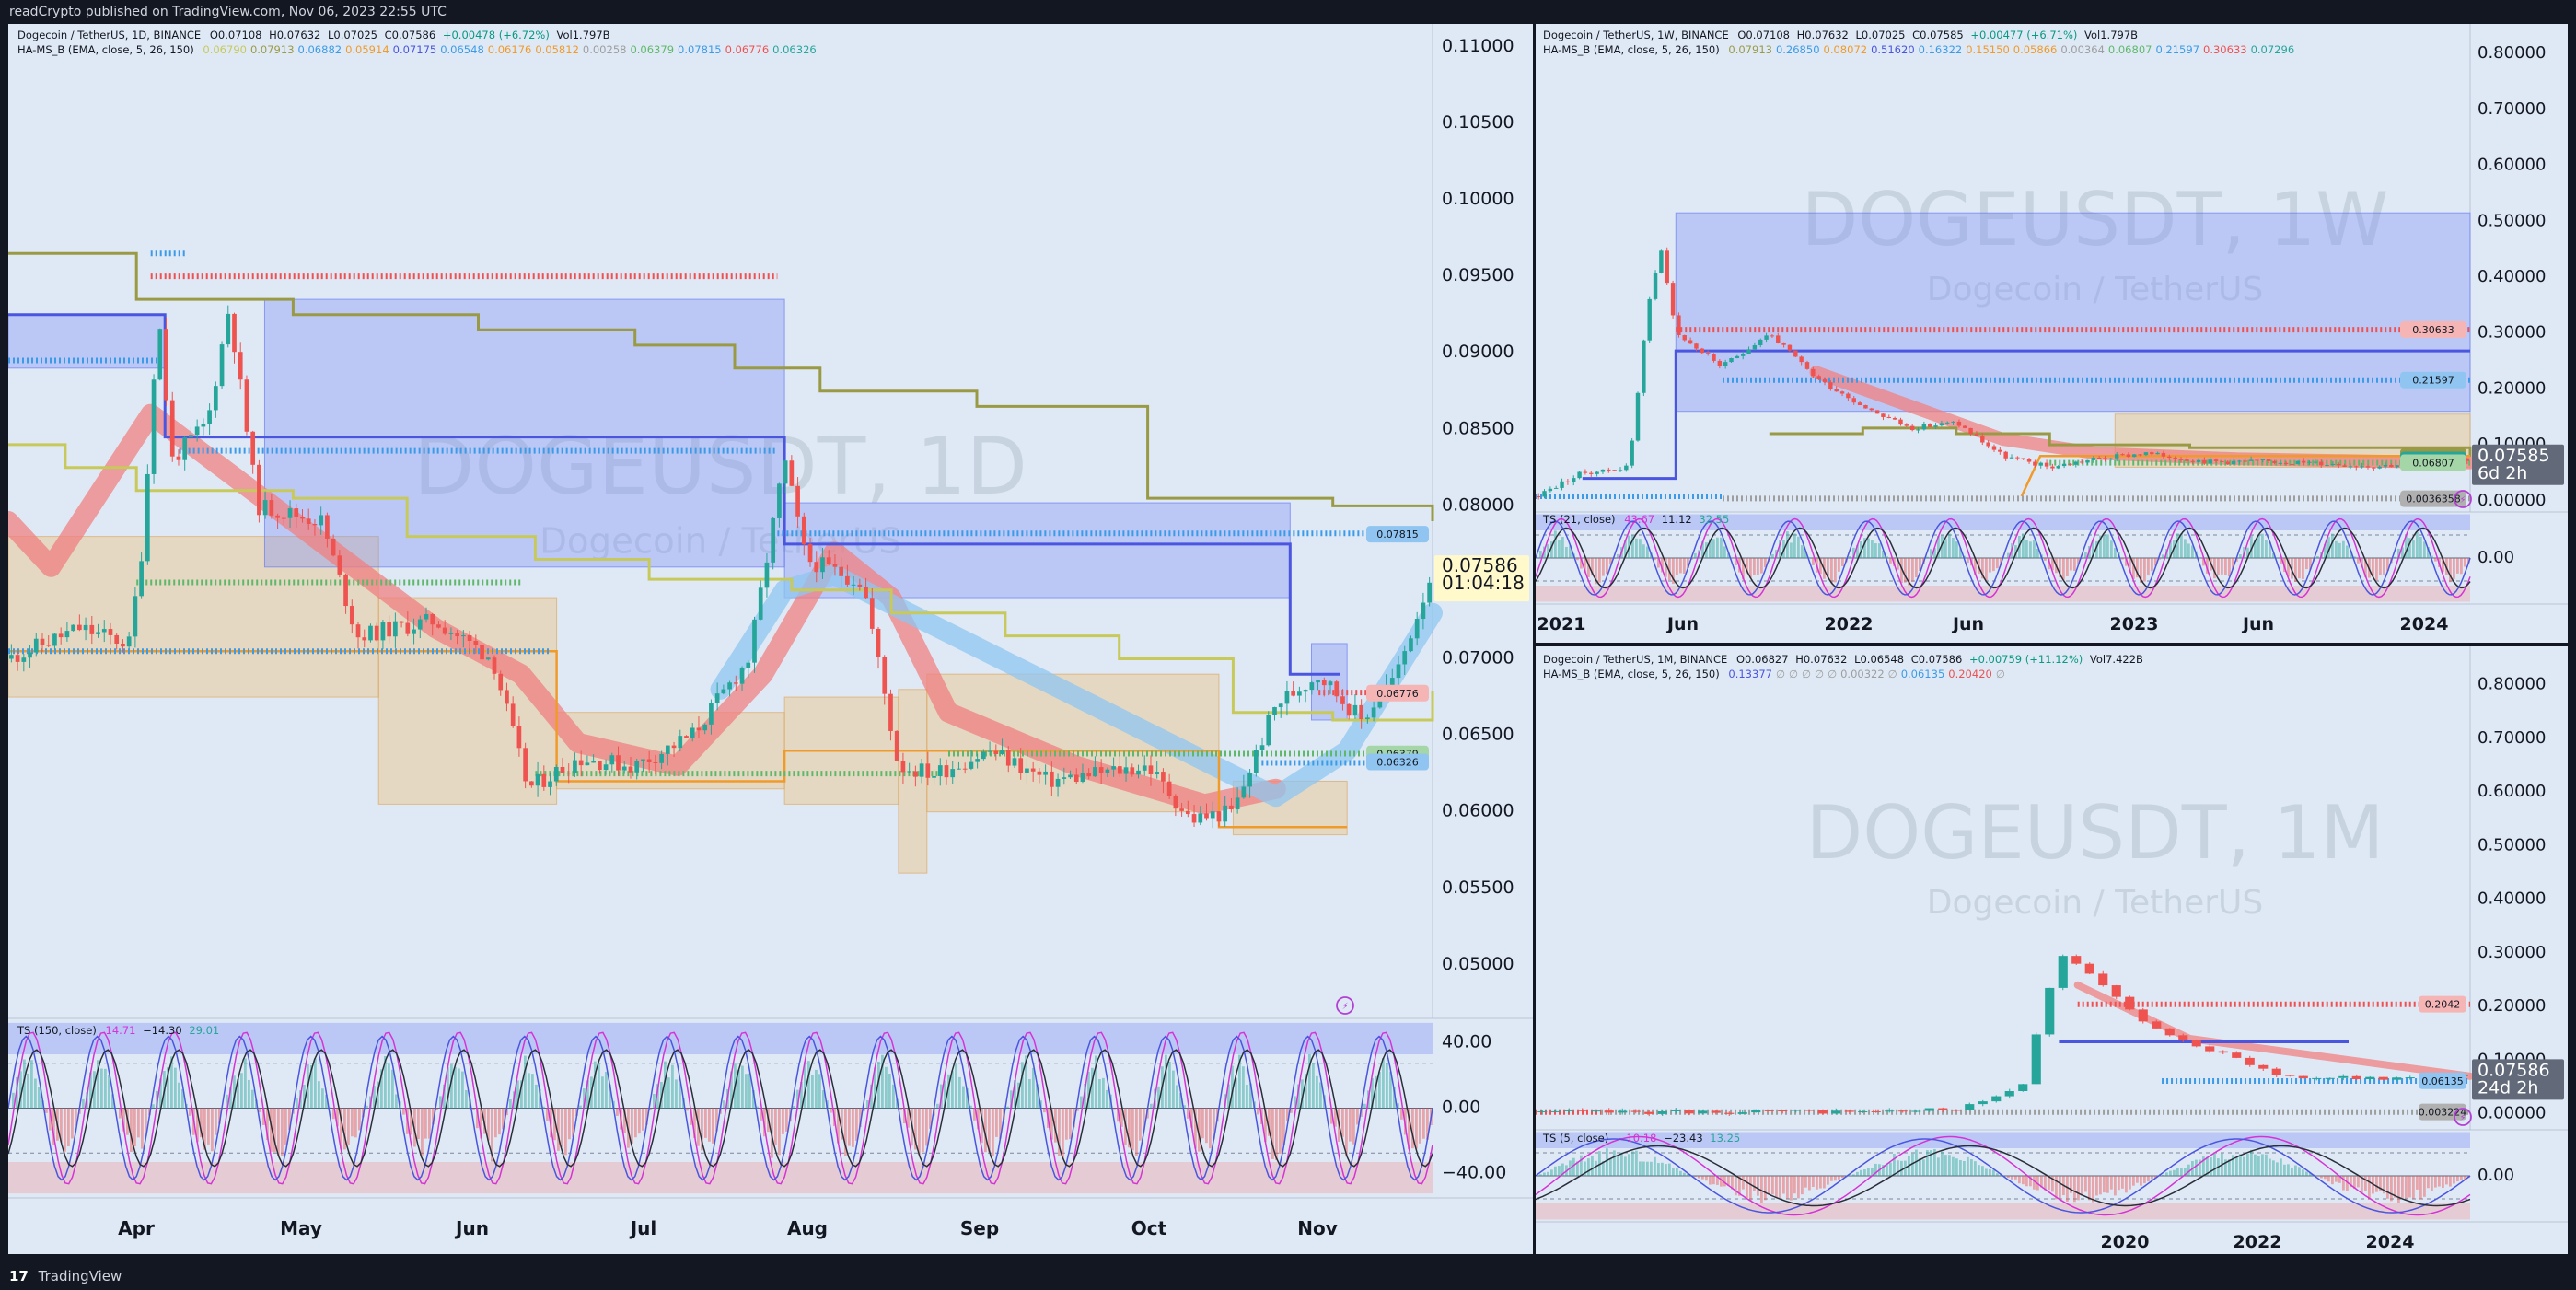 The height and width of the screenshot is (1290, 2576). What do you see at coordinates (1397, 694) in the screenshot?
I see `daily-price-tag-label: 0.06776` at bounding box center [1397, 694].